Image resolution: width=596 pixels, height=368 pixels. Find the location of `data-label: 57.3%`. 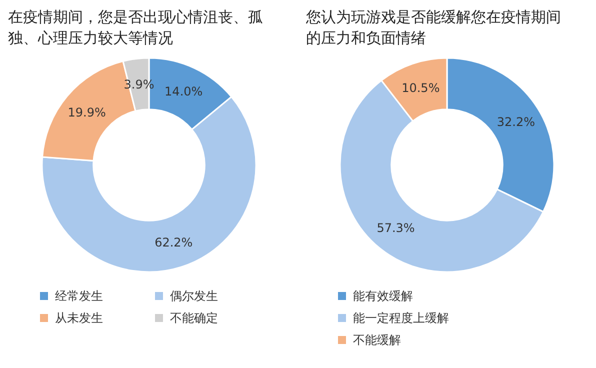

data-label: 57.3% is located at coordinates (395, 228).